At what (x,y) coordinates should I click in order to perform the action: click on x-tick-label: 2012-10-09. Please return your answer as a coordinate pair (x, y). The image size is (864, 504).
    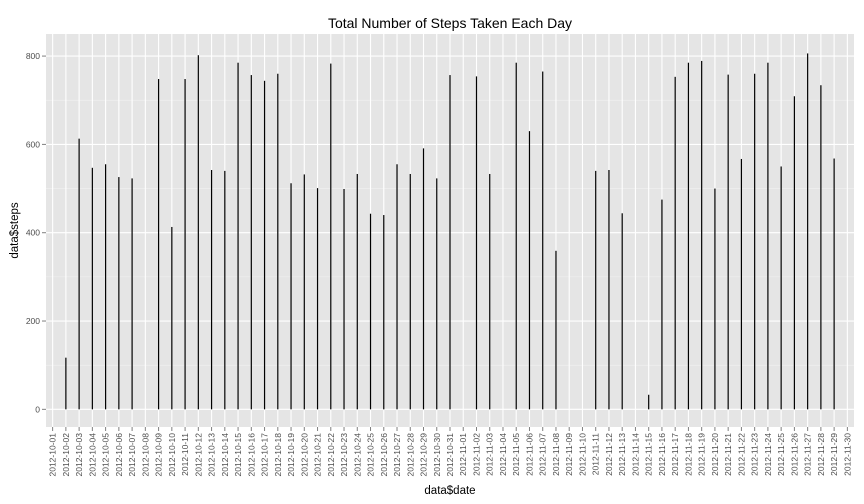
    Looking at the image, I should click on (159, 455).